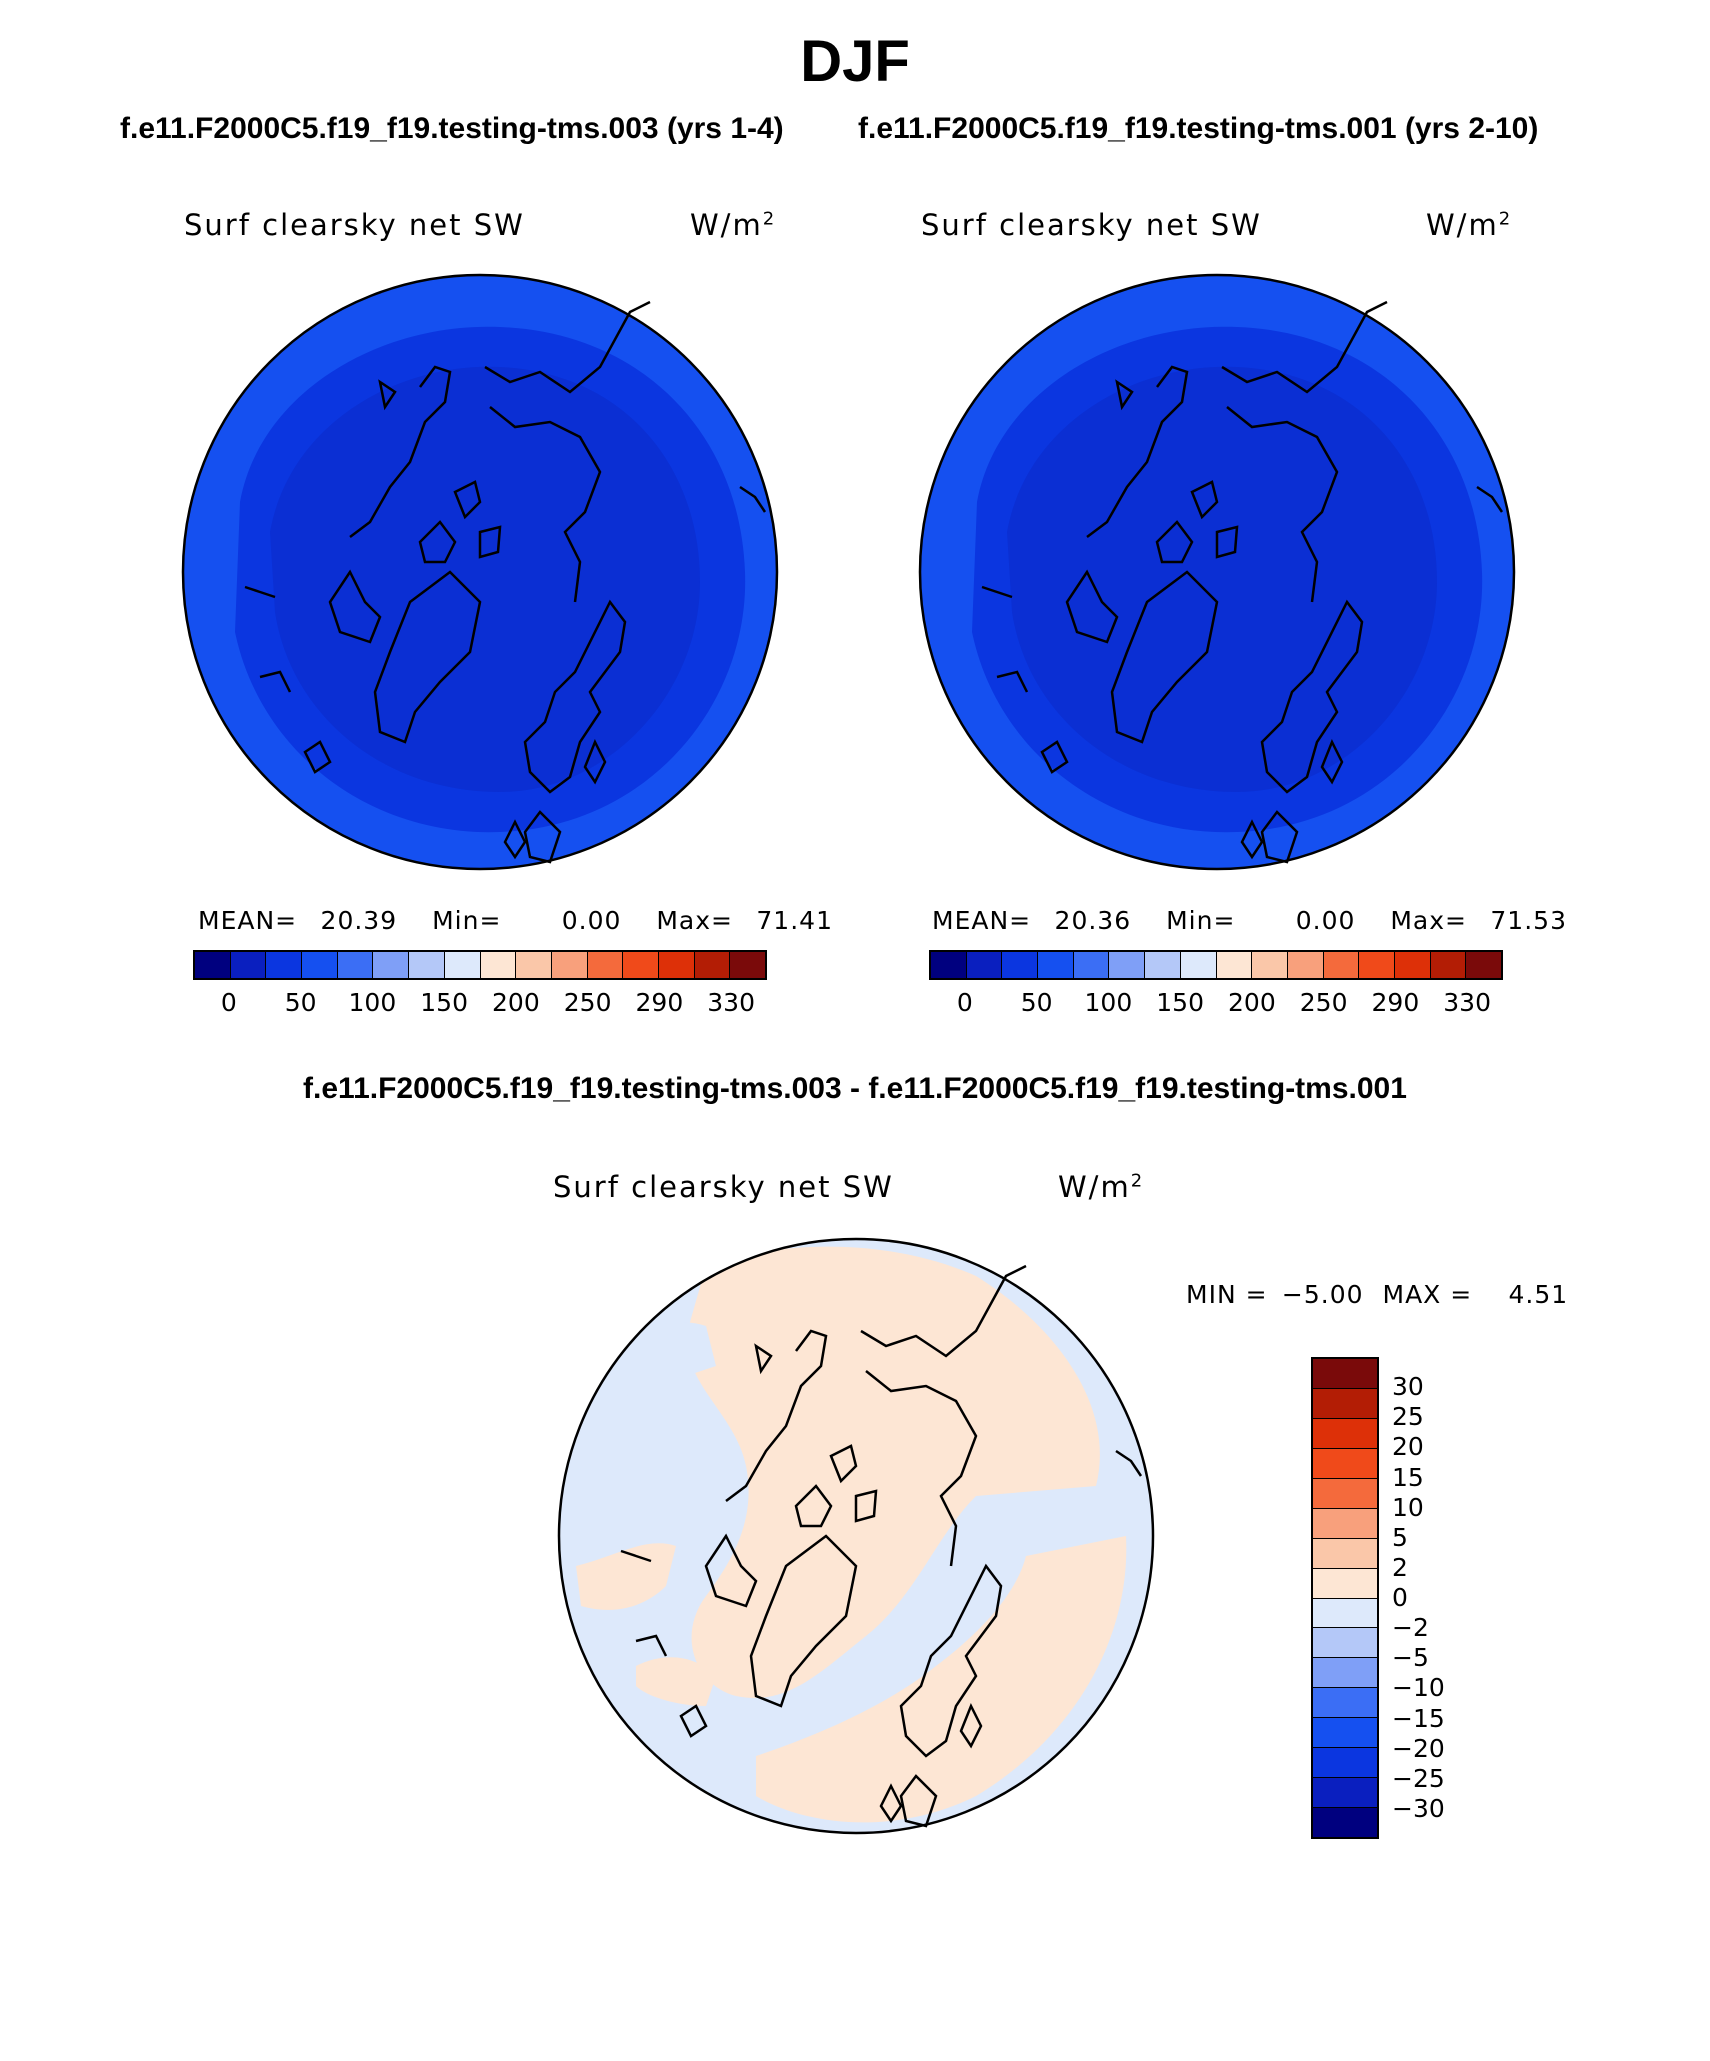 The image size is (1710, 2061). I want to click on colorbar-tick-label: 25, so click(1408, 1417).